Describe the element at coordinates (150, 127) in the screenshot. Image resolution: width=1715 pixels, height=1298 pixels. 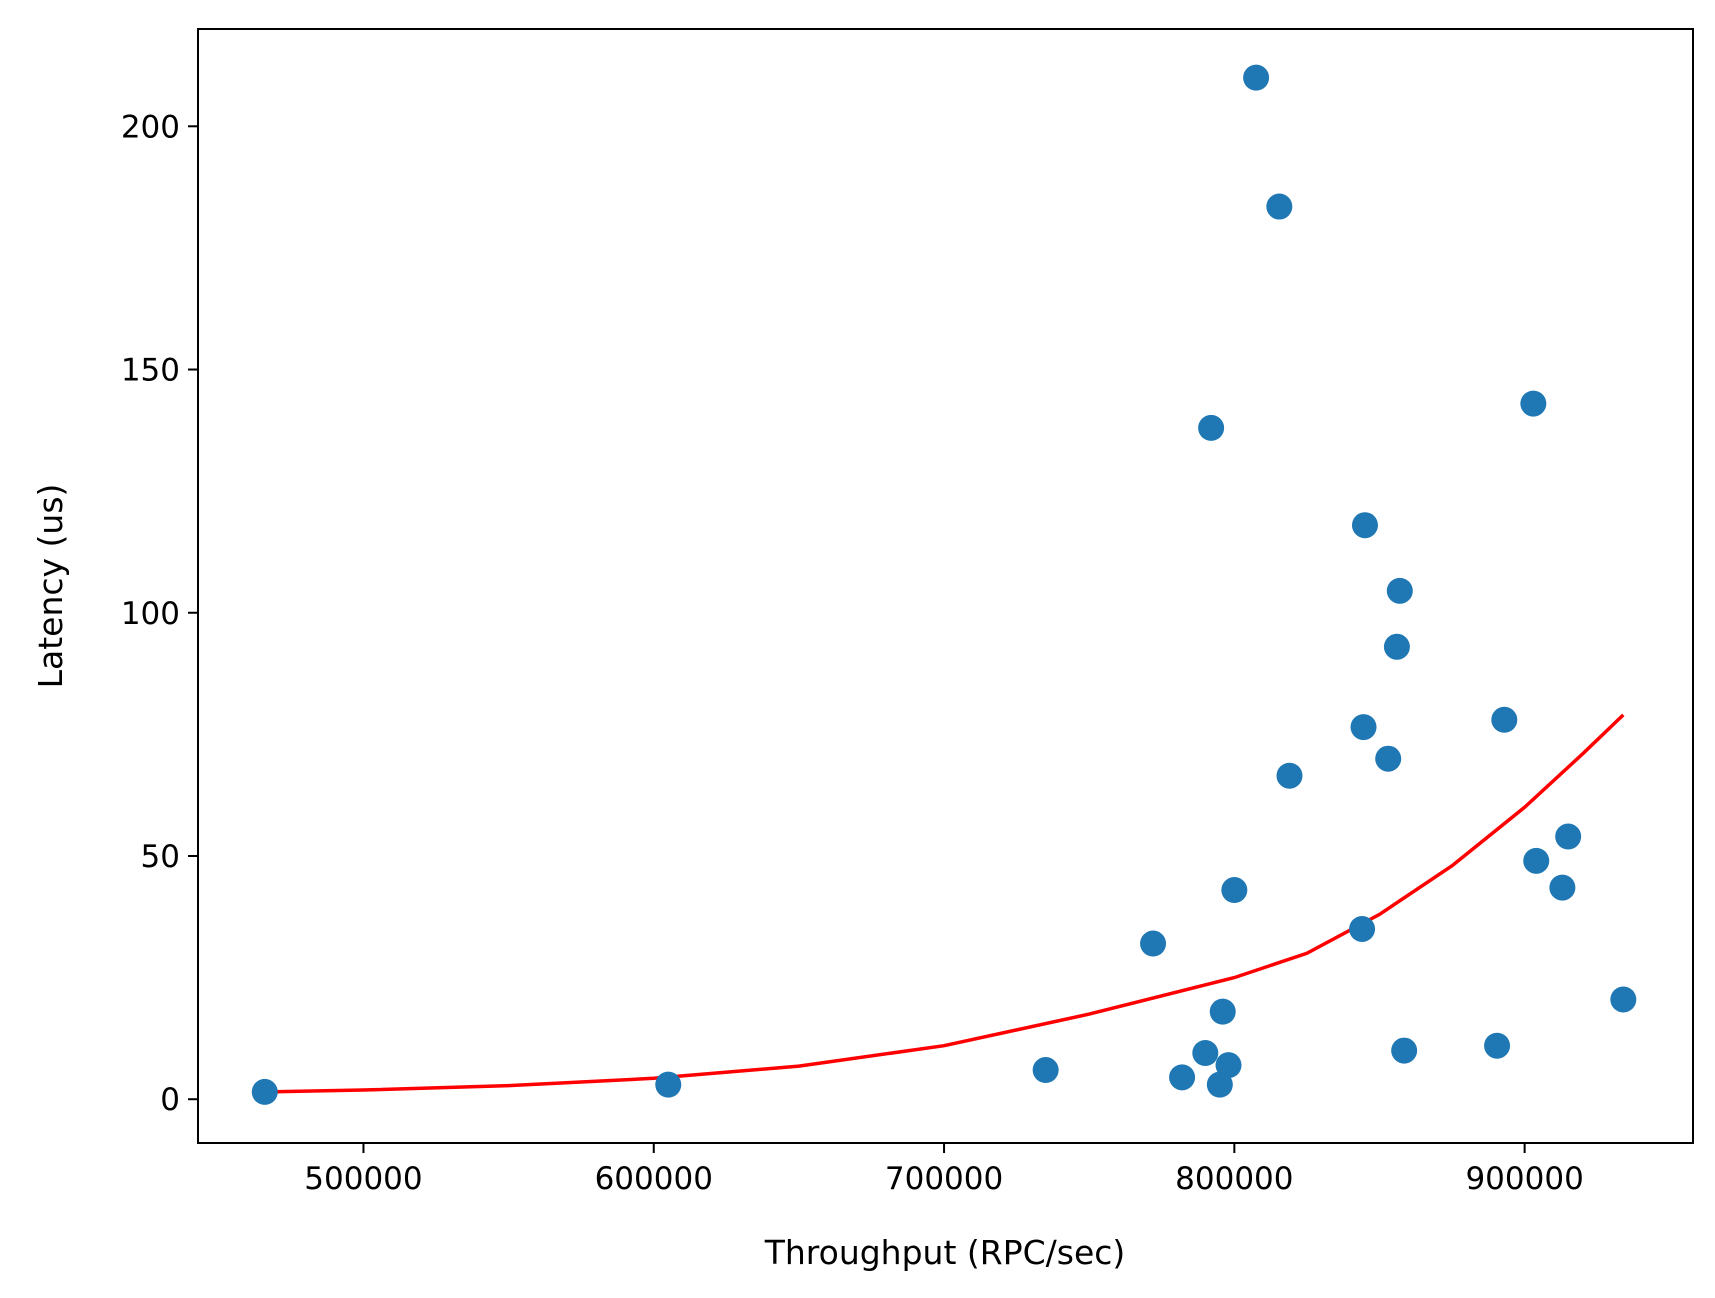
I see `y-tick-label: 200` at that location.